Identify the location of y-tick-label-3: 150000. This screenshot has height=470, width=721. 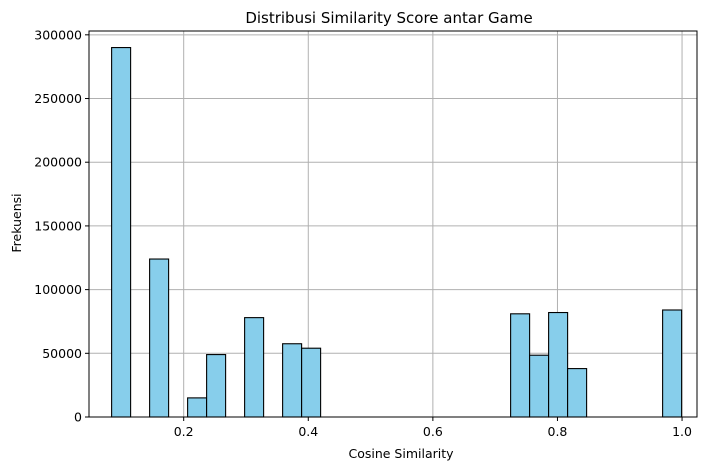
(58, 225).